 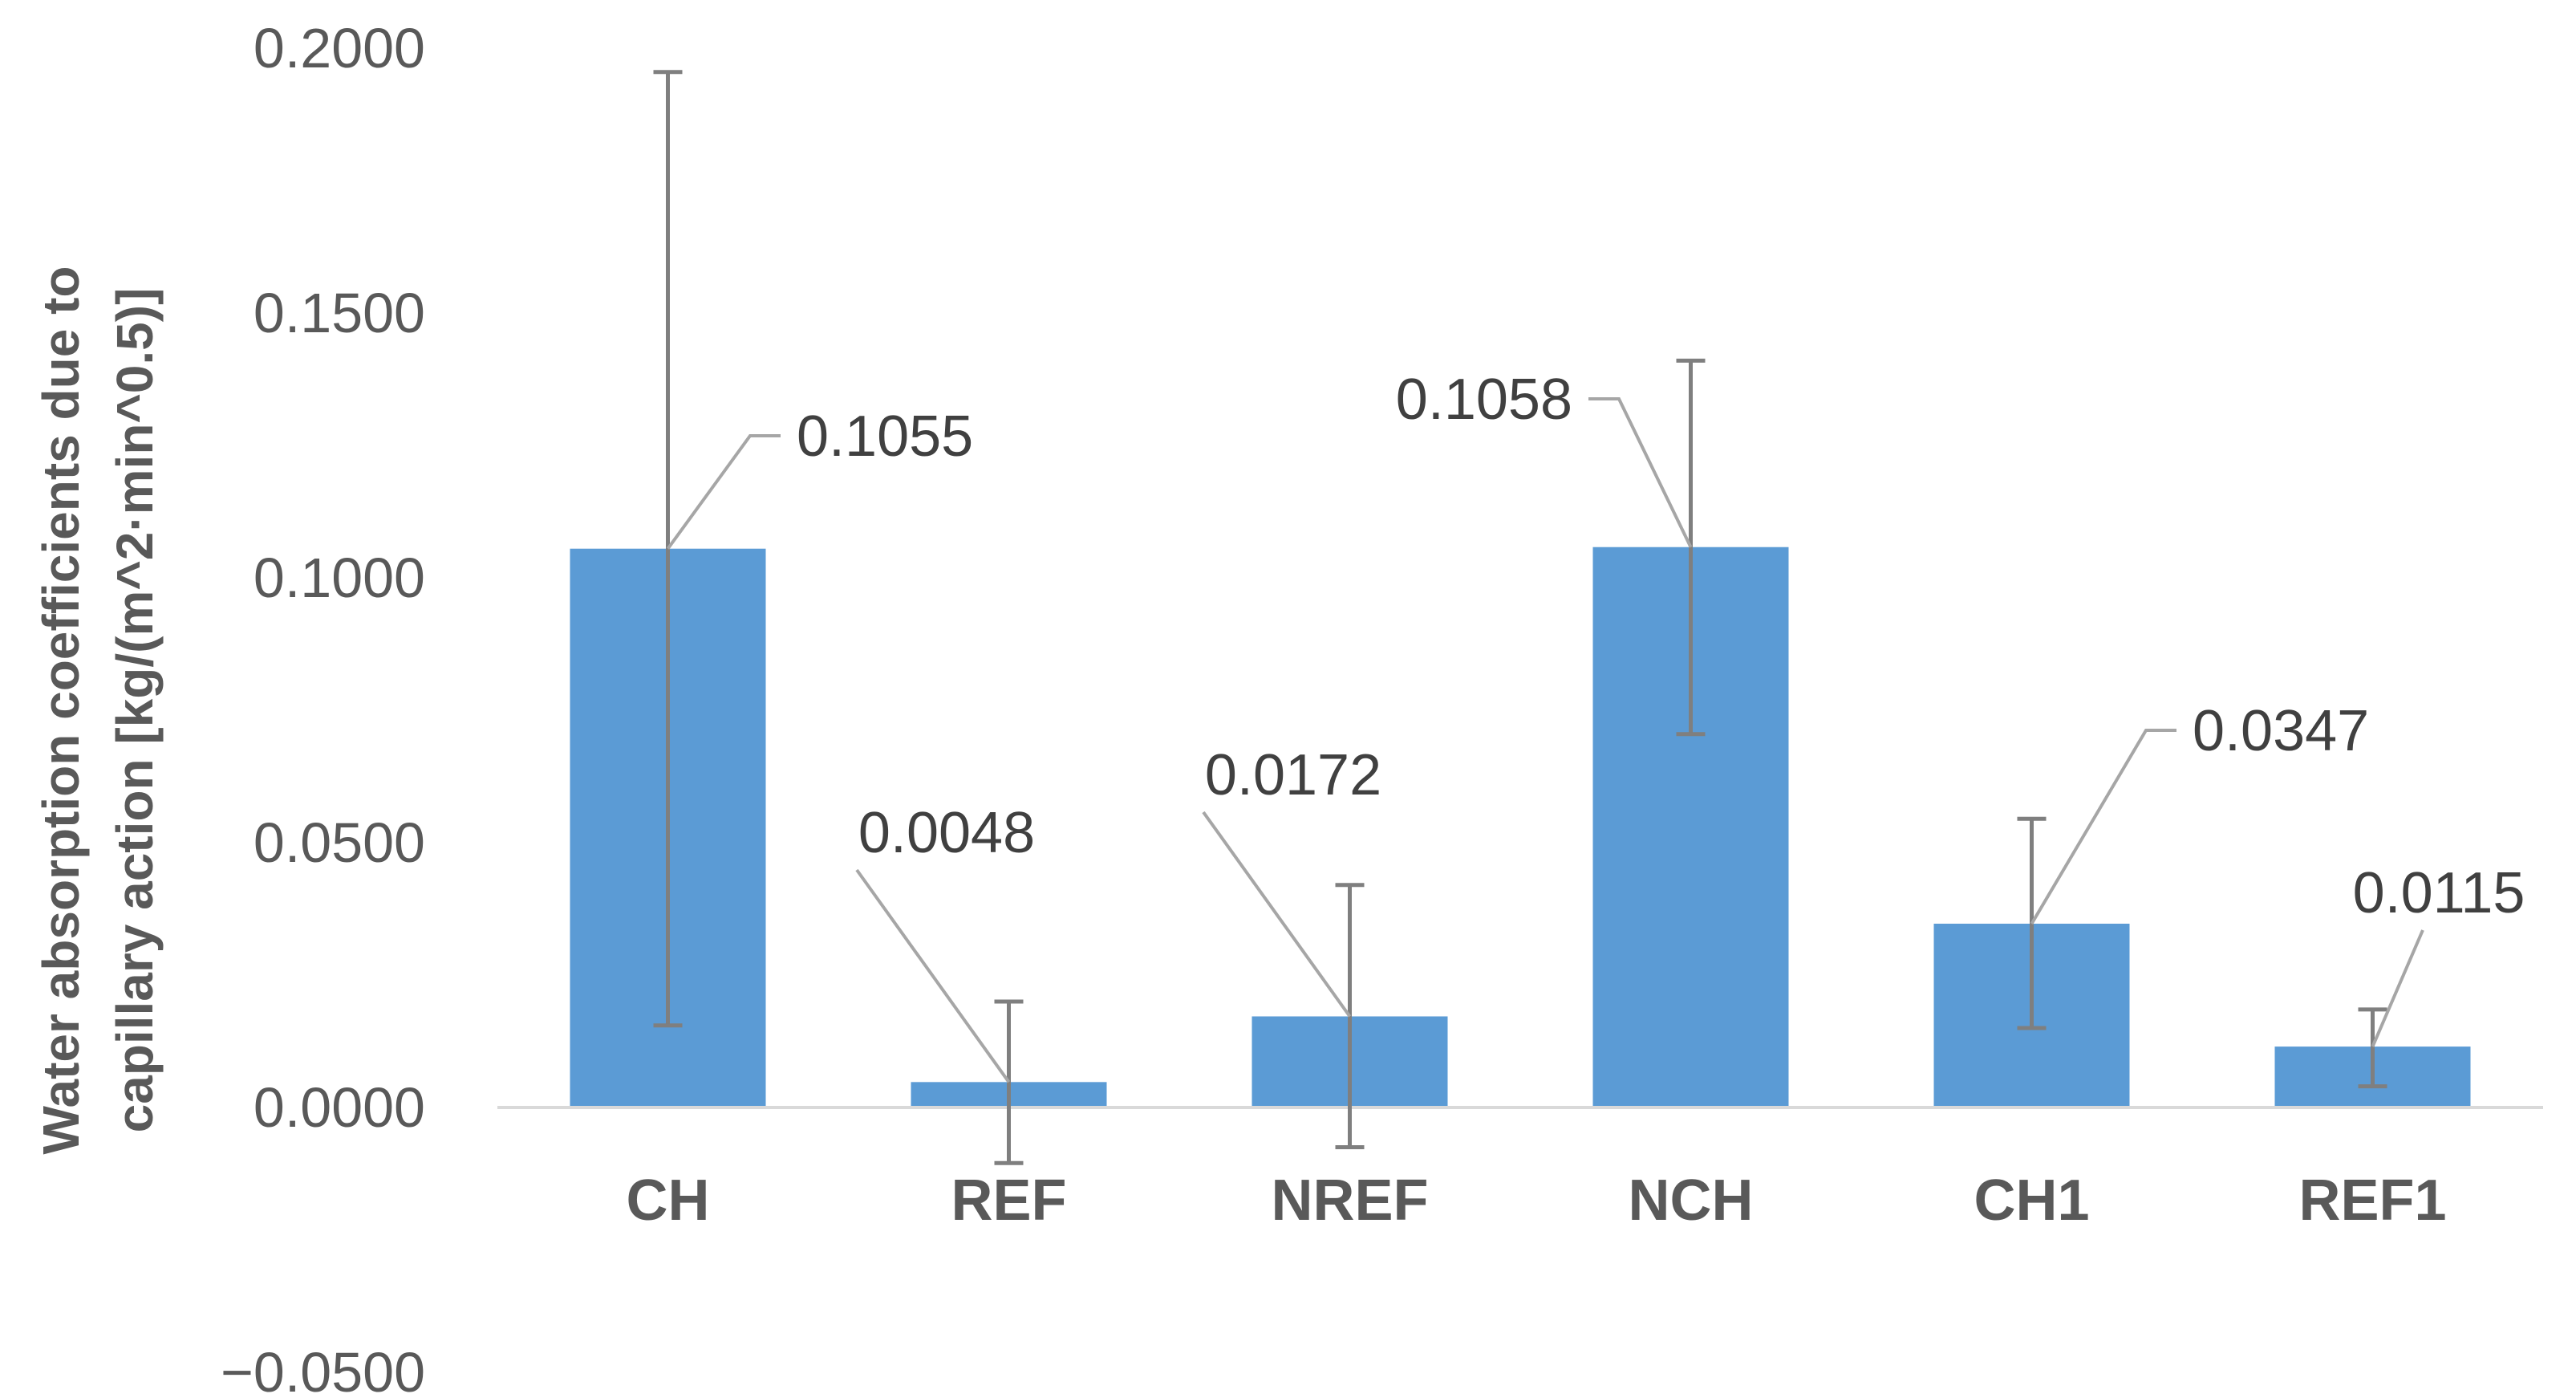 I want to click on category-label: NCH, so click(x=1691, y=1200).